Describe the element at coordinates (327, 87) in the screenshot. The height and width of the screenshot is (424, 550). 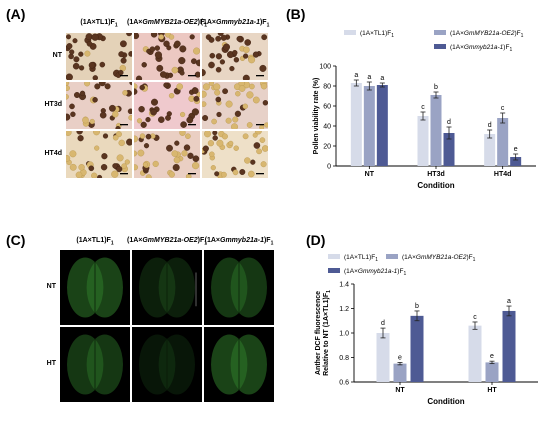
I see `y-tick-label: 80` at that location.